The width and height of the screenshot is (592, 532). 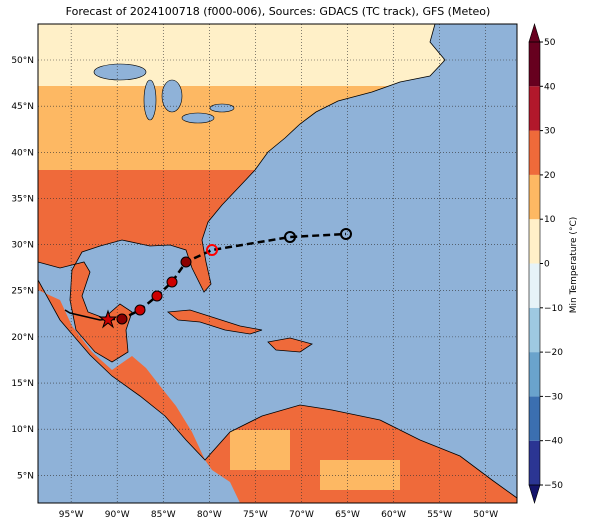 What do you see at coordinates (550, 220) in the screenshot?
I see `colorbar-tick-label: 10` at bounding box center [550, 220].